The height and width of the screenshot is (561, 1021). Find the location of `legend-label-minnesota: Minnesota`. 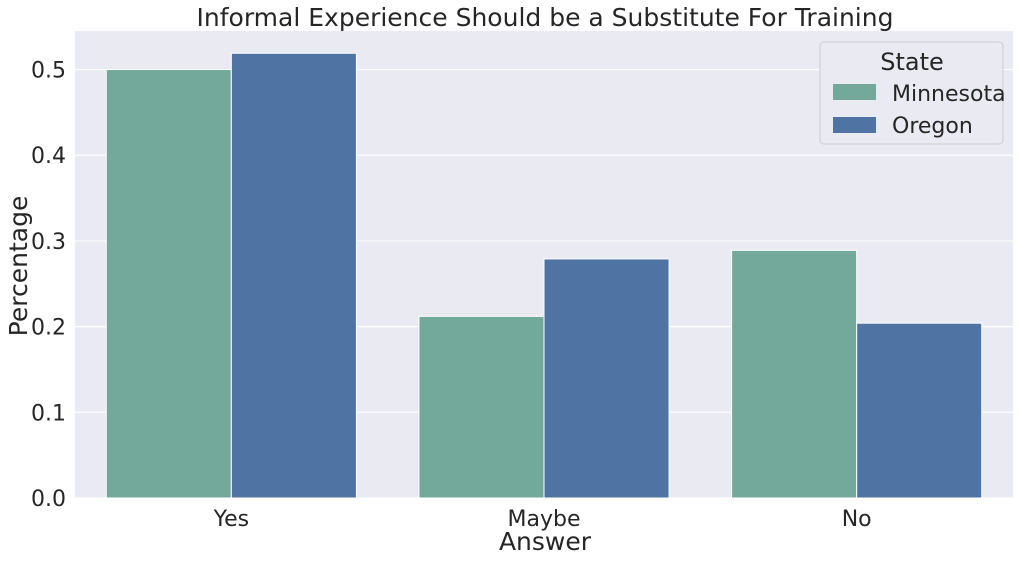

legend-label-minnesota: Minnesota is located at coordinates (949, 94).